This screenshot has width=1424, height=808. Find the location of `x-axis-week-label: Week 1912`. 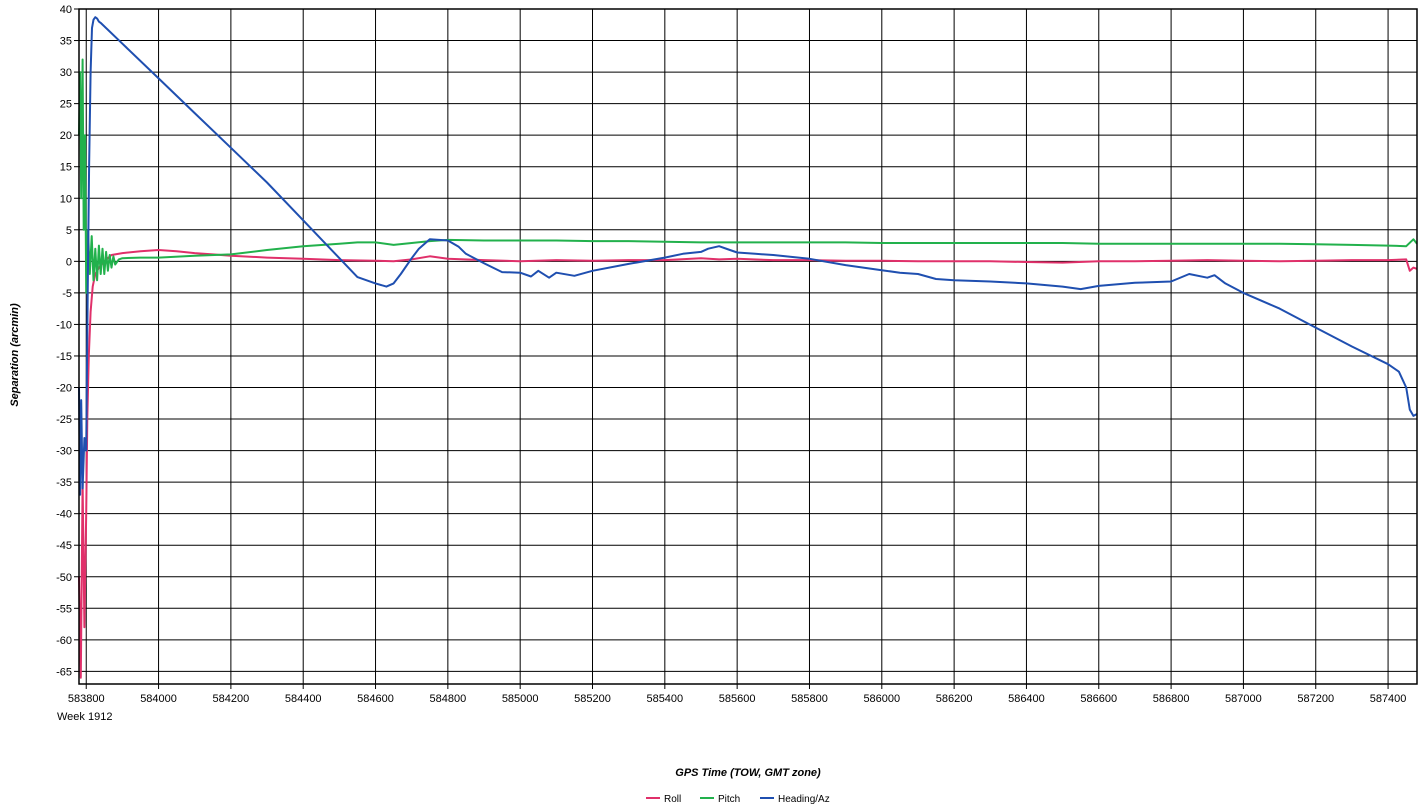

x-axis-week-label: Week 1912 is located at coordinates (84, 717).